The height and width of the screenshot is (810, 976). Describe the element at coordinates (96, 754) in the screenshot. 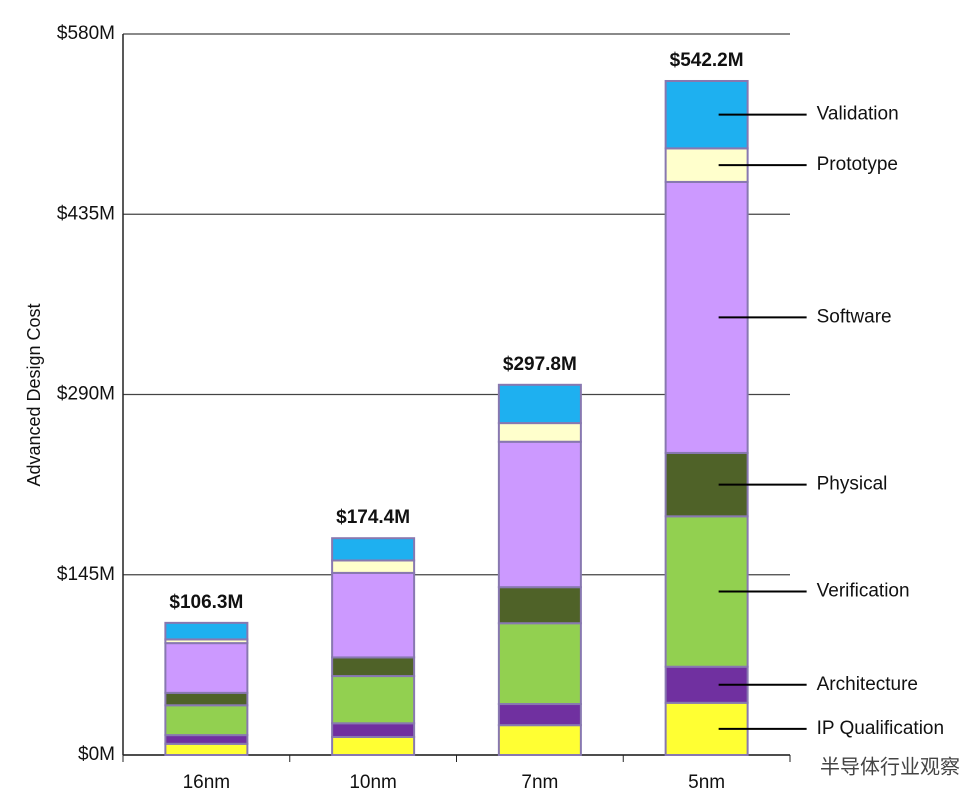

I see `y-tick-label: $0M` at that location.